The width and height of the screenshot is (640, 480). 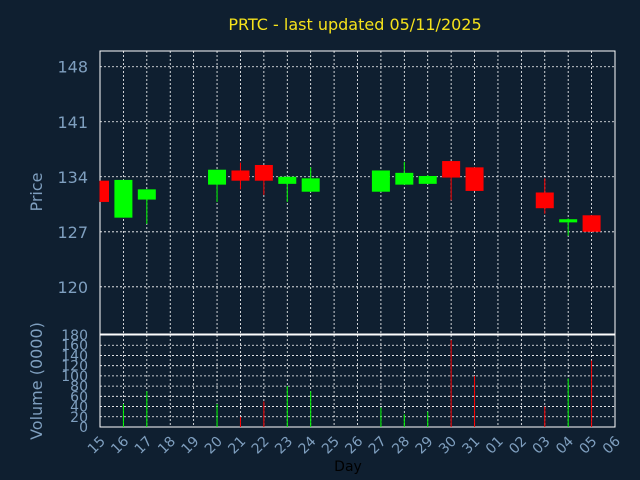 I want to click on x-tick-label: 05, so click(x=588, y=446).